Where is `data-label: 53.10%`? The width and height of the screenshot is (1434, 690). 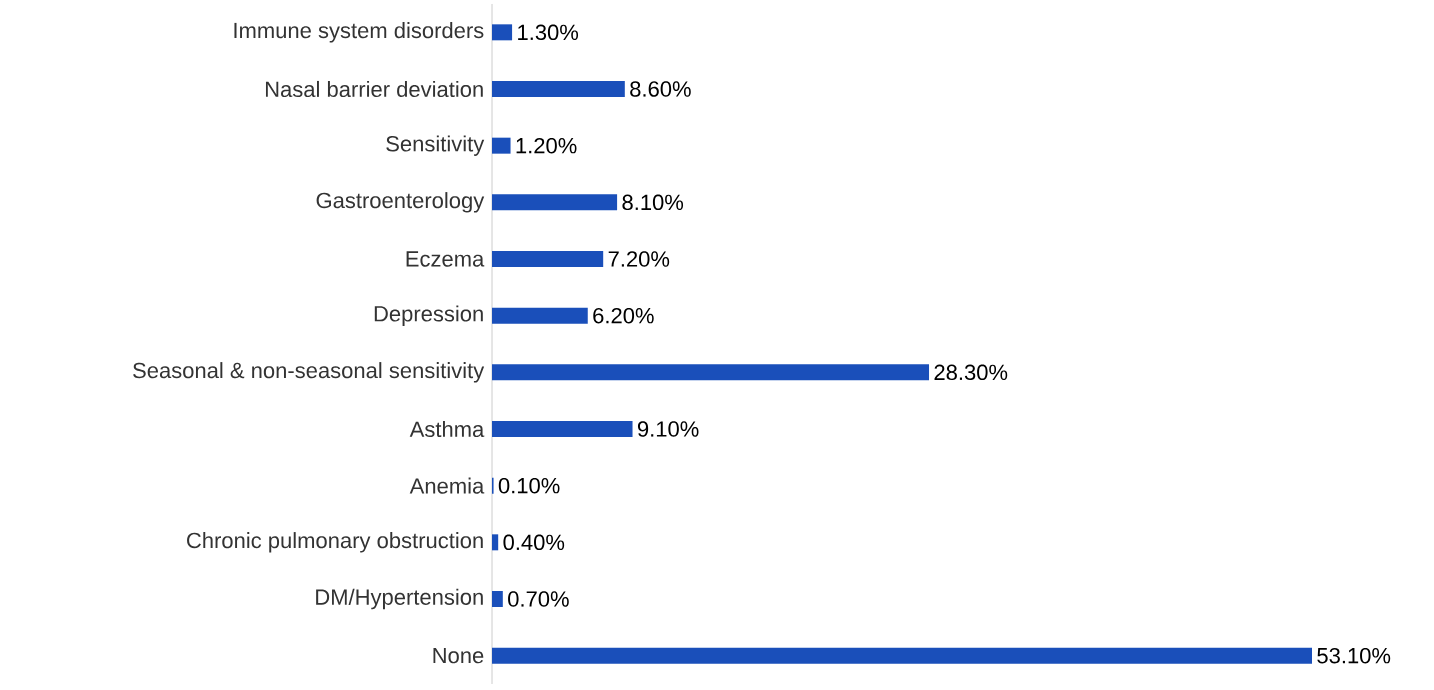
data-label: 53.10% is located at coordinates (1354, 655).